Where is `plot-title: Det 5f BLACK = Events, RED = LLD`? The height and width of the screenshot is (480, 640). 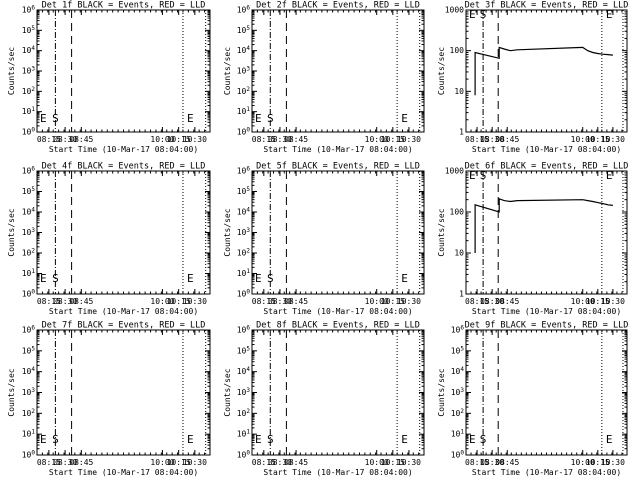 plot-title: Det 5f BLACK = Events, RED = LLD is located at coordinates (338, 167).